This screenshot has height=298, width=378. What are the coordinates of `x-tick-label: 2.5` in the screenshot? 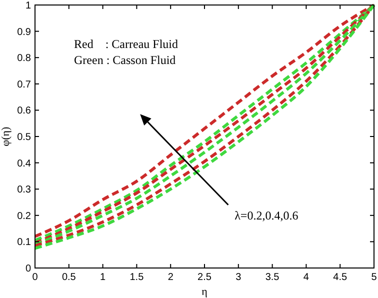 It's located at (205, 277).